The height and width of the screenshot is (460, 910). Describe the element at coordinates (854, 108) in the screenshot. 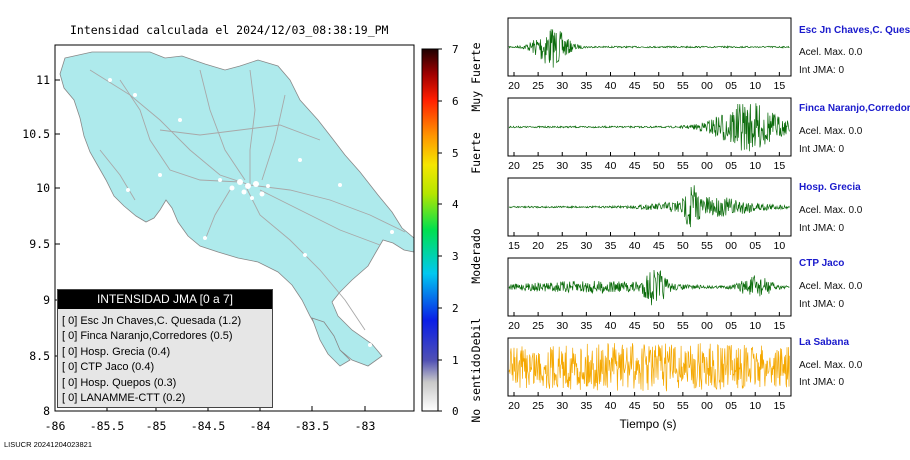

I see `station-name: Finca Naranjo,Corredor` at that location.